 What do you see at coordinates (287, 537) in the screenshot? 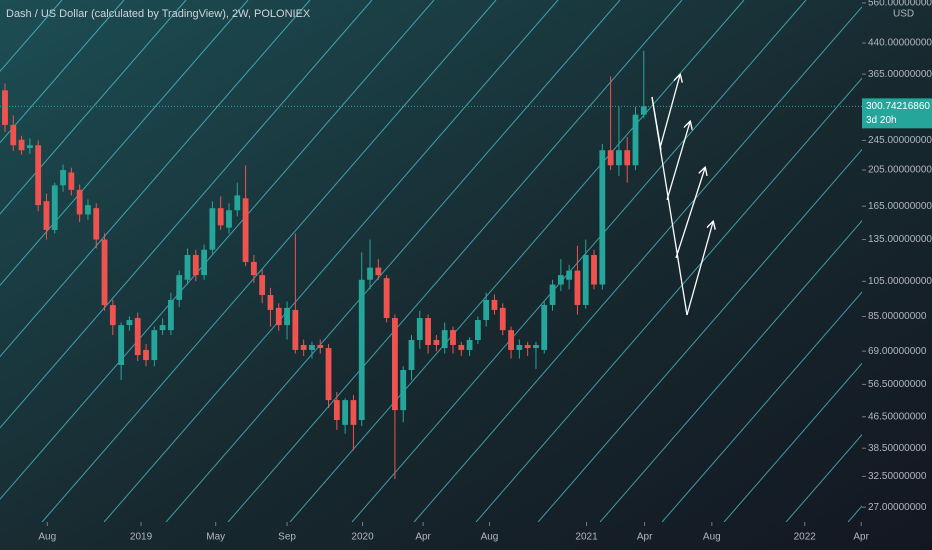
I see `x-tick-label: Sep` at bounding box center [287, 537].